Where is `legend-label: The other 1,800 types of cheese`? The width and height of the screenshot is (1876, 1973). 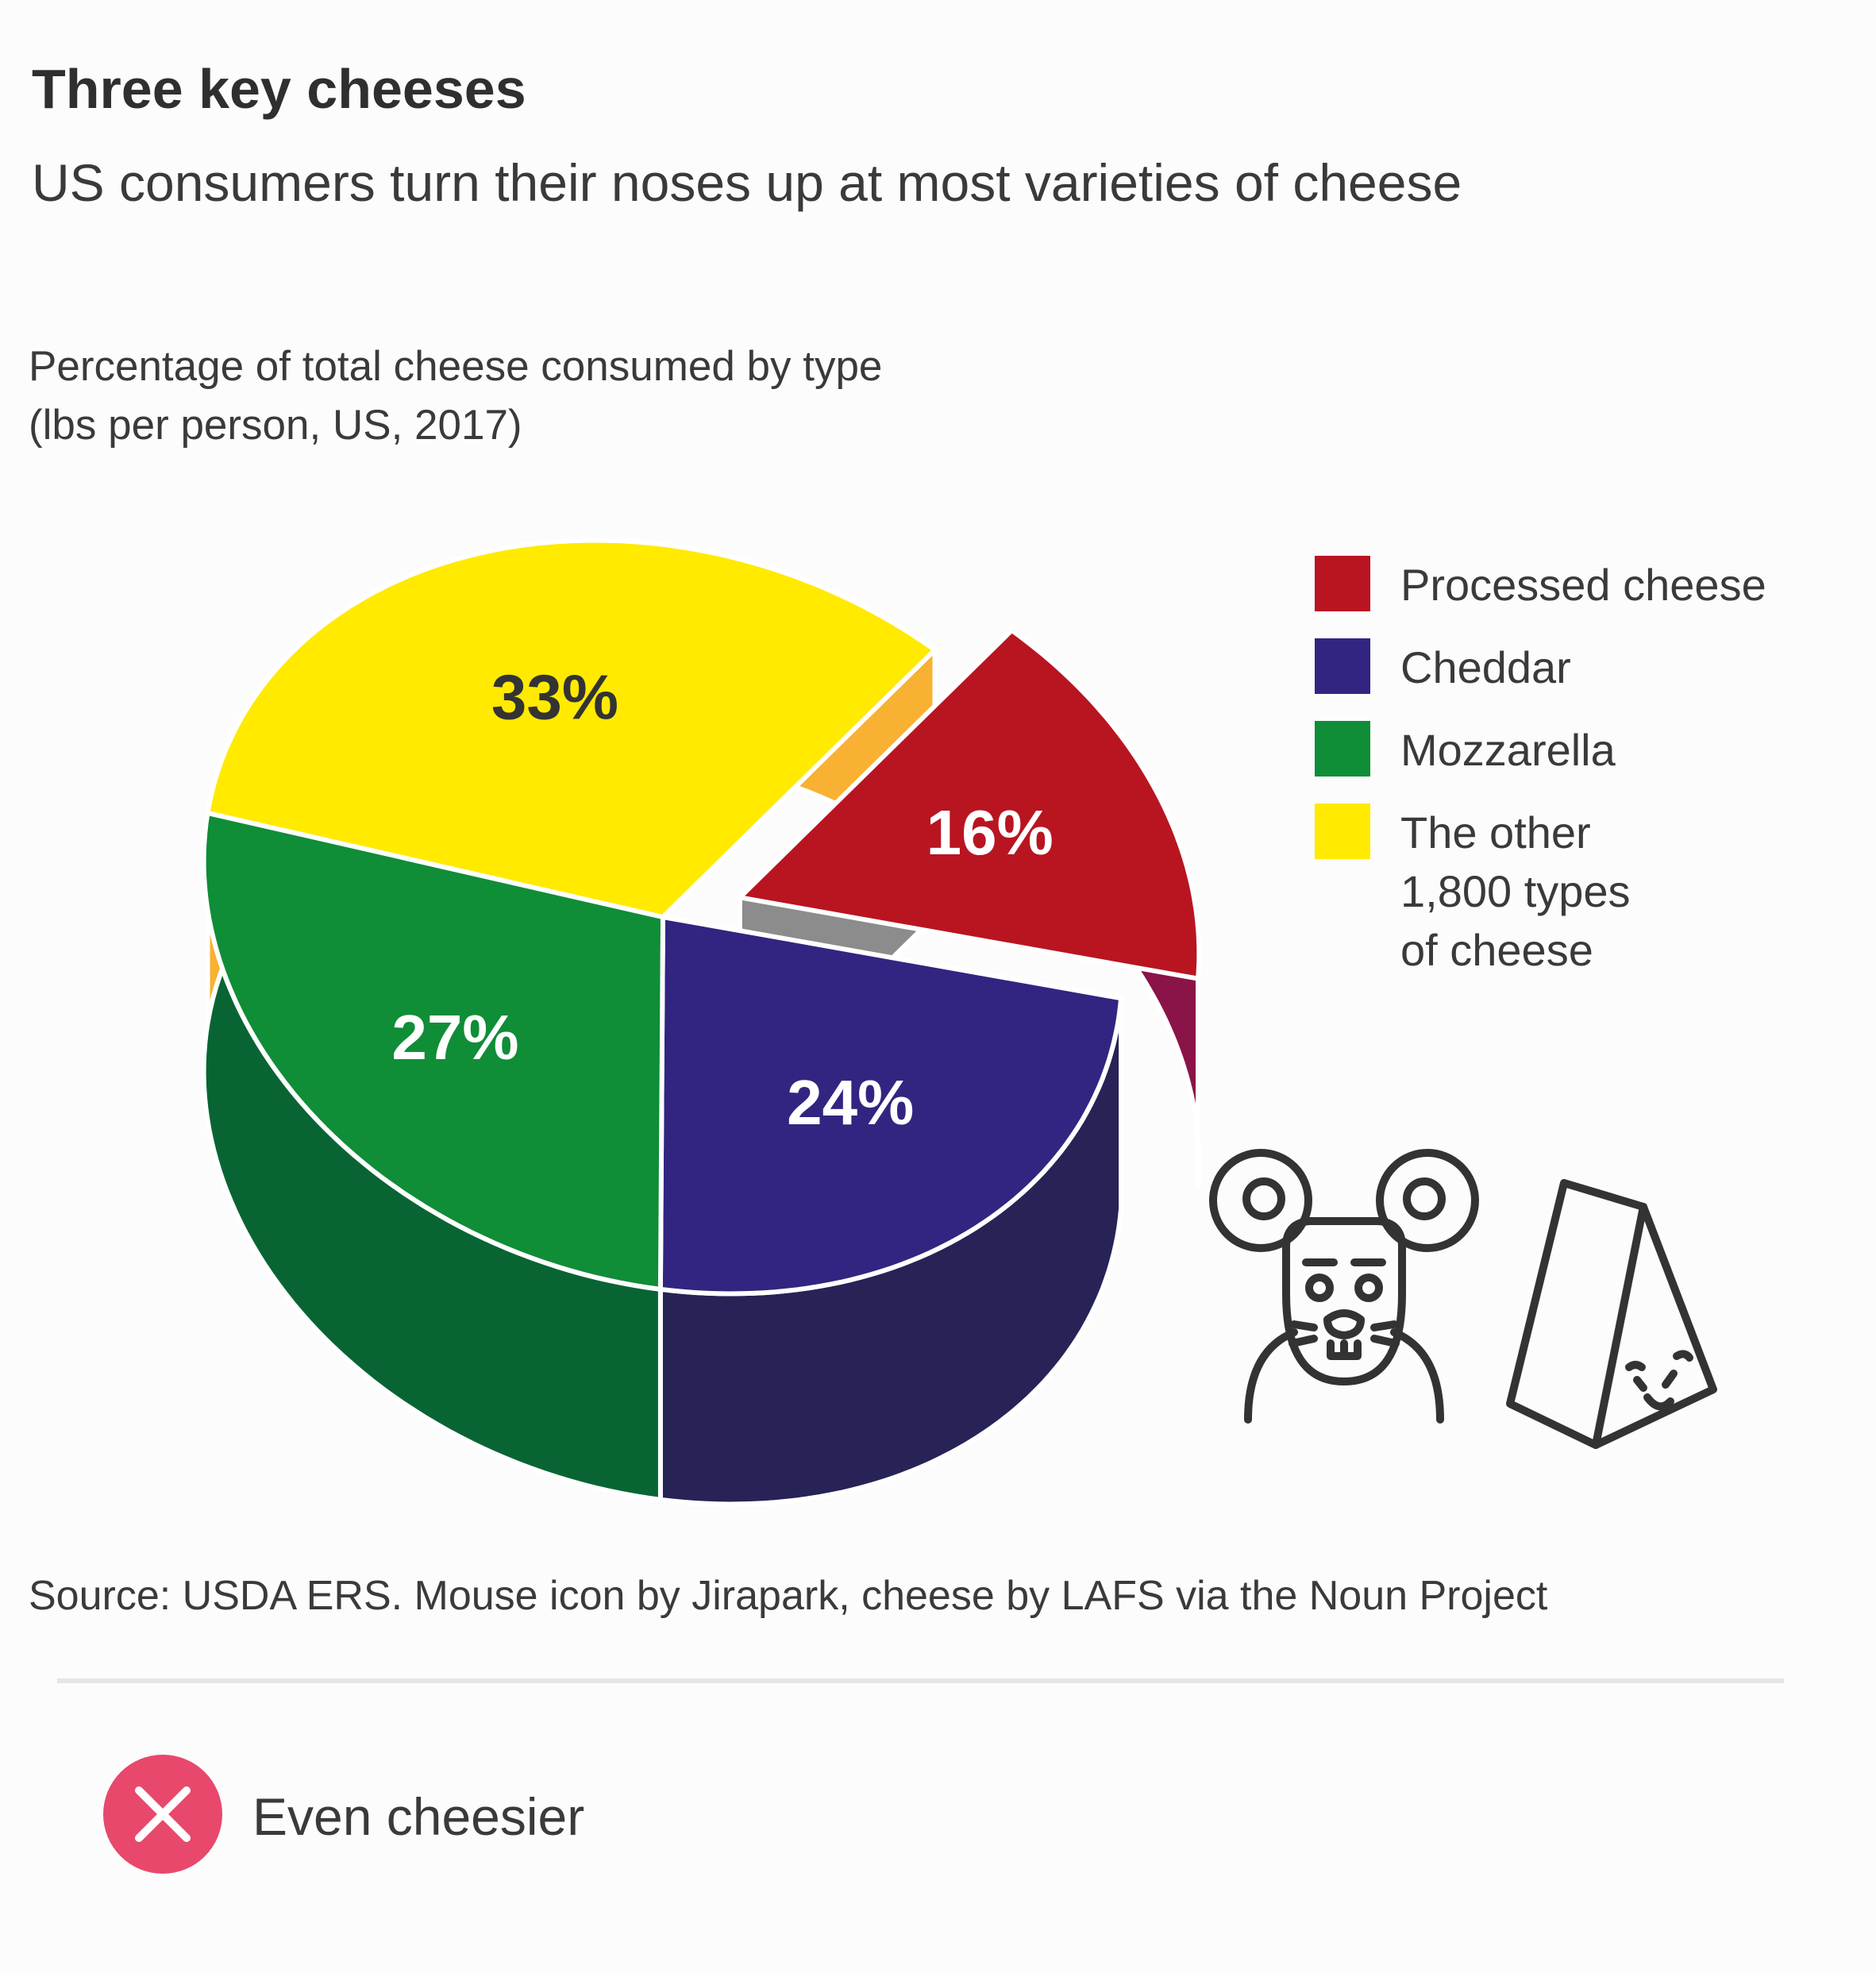 legend-label: The other 1,800 types of cheese is located at coordinates (1515, 891).